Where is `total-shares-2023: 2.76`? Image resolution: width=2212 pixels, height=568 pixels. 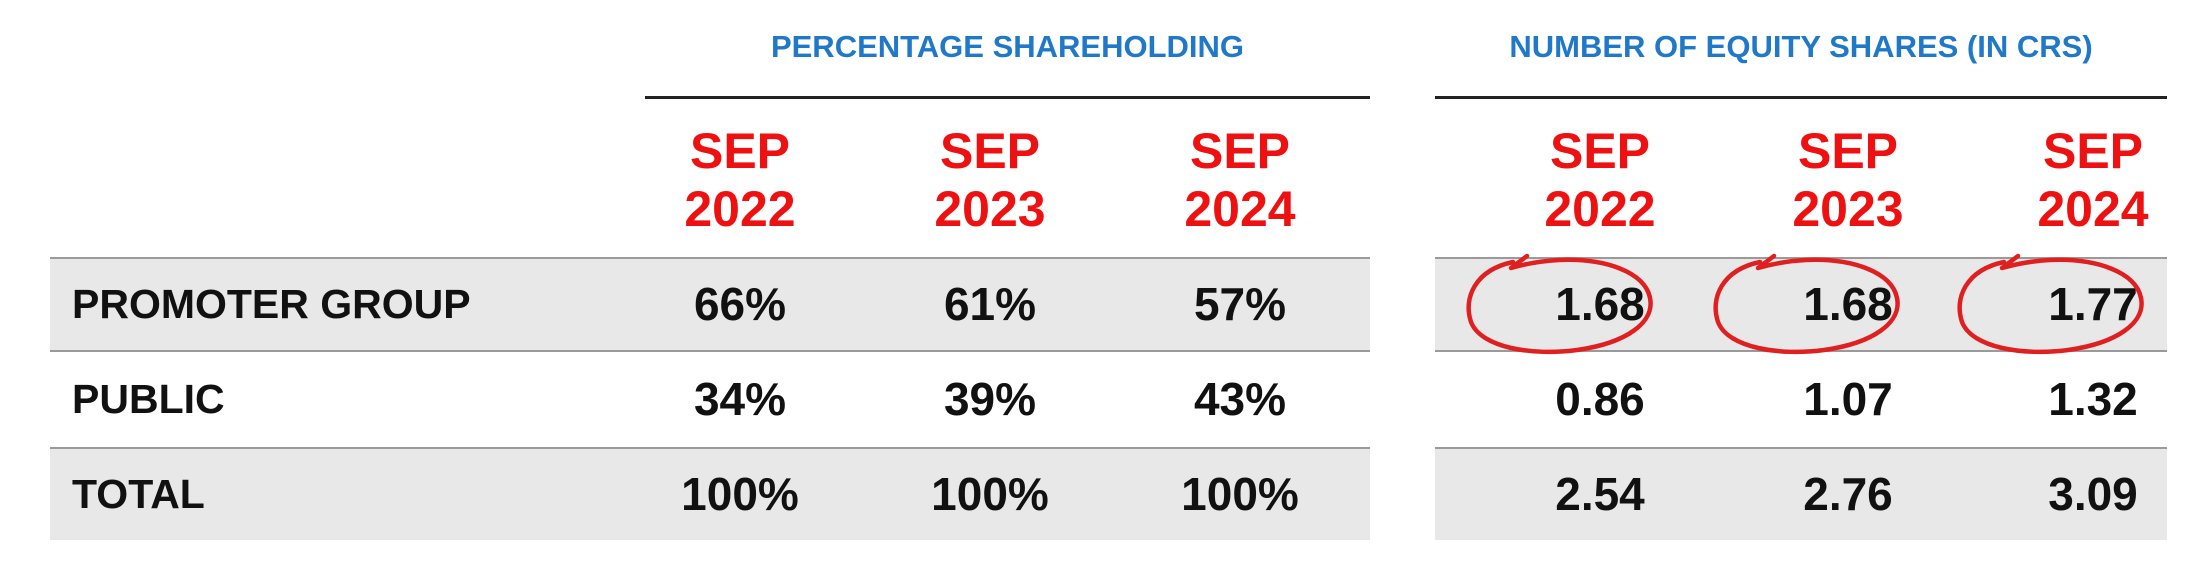
total-shares-2023: 2.76 is located at coordinates (1848, 494).